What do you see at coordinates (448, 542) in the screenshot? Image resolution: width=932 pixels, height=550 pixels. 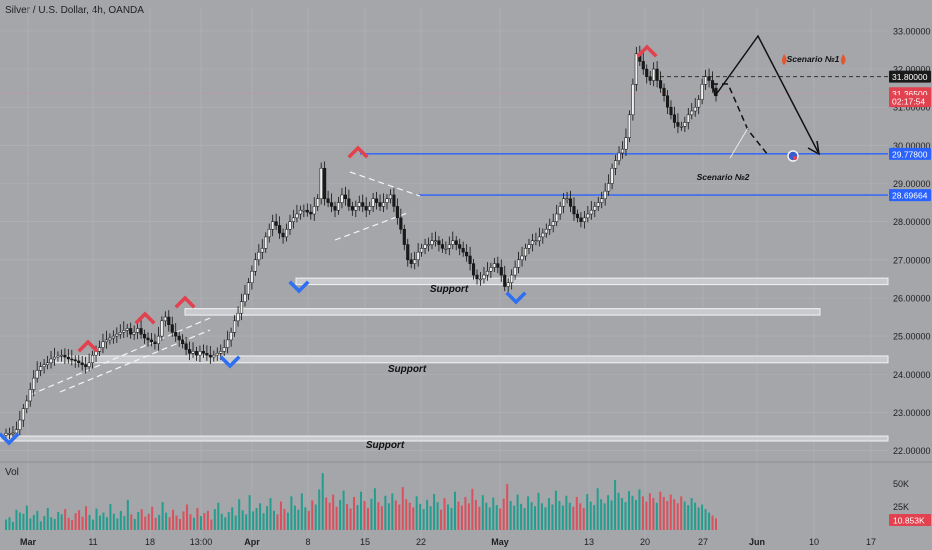 I see `time-axis: Mar 11 18 13:00 Apr 8 15 22 May 13 20 27 Jun 10 17` at bounding box center [448, 542].